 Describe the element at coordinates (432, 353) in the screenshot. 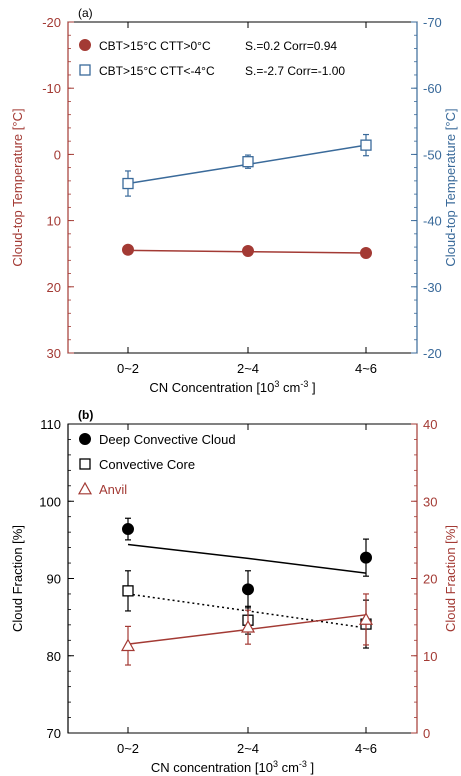

I see `right-tick-label: -20` at that location.